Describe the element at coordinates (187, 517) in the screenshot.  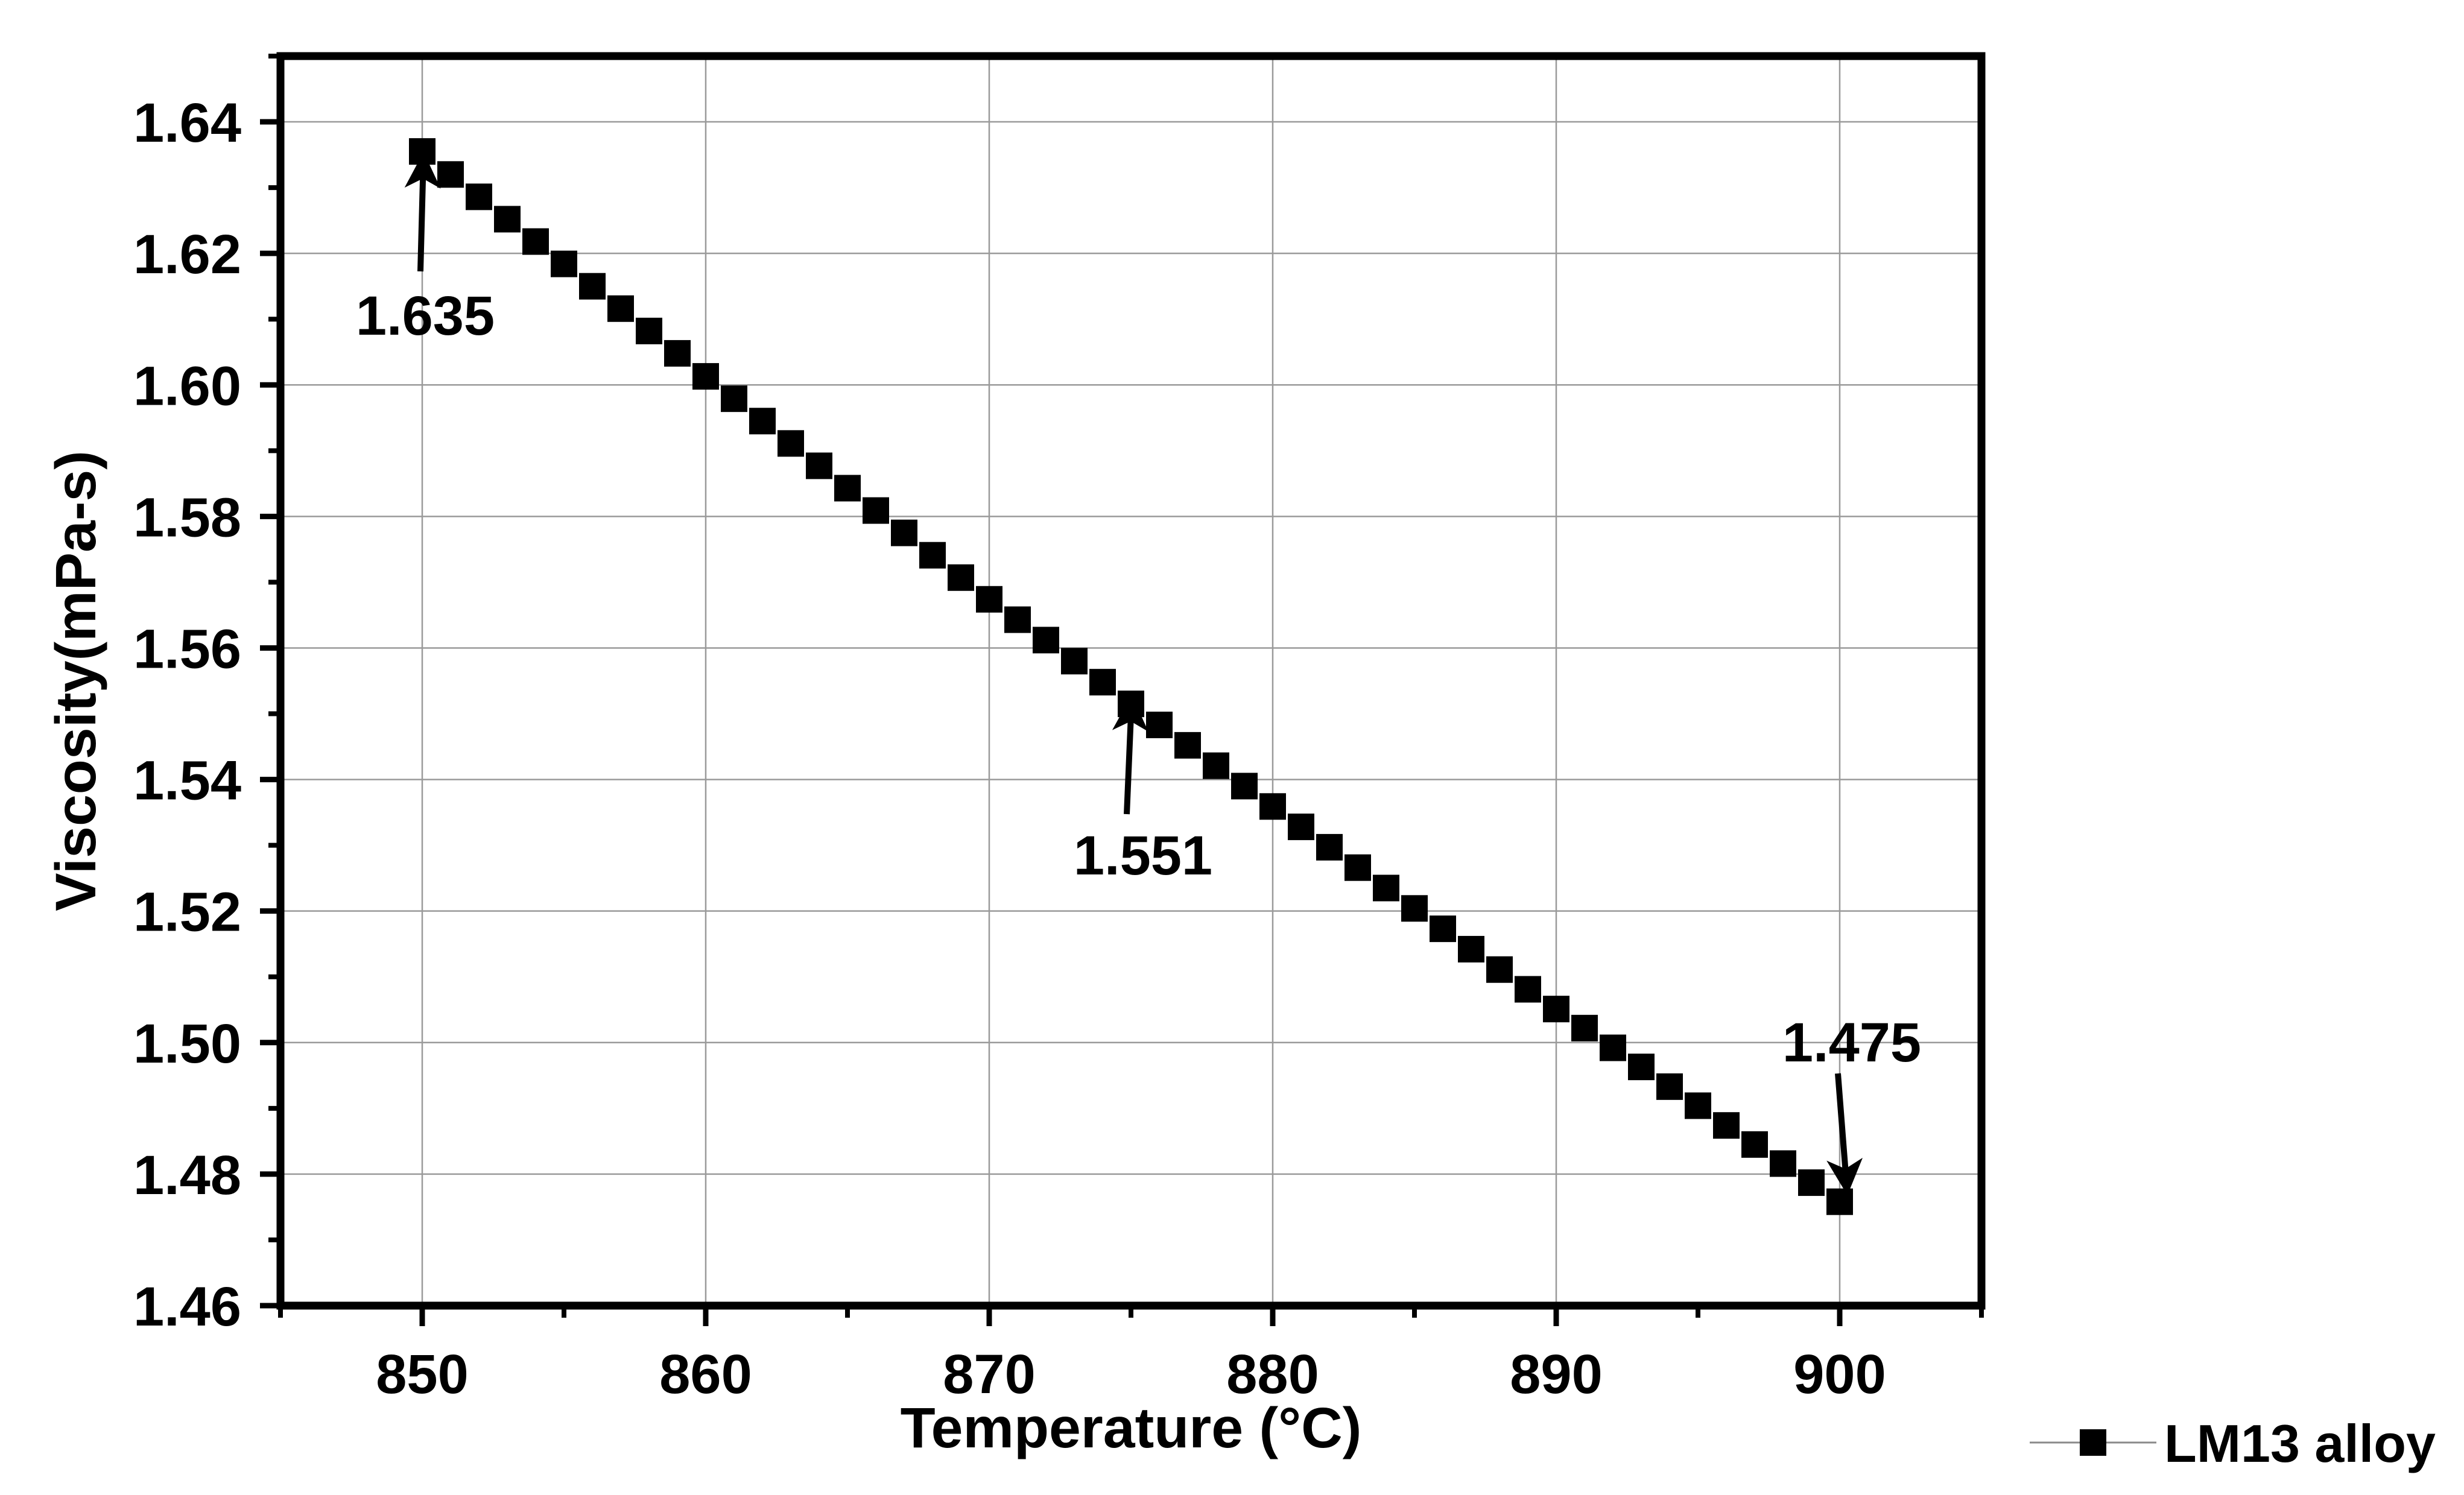
I see `y-tick-label: 1.58` at that location.